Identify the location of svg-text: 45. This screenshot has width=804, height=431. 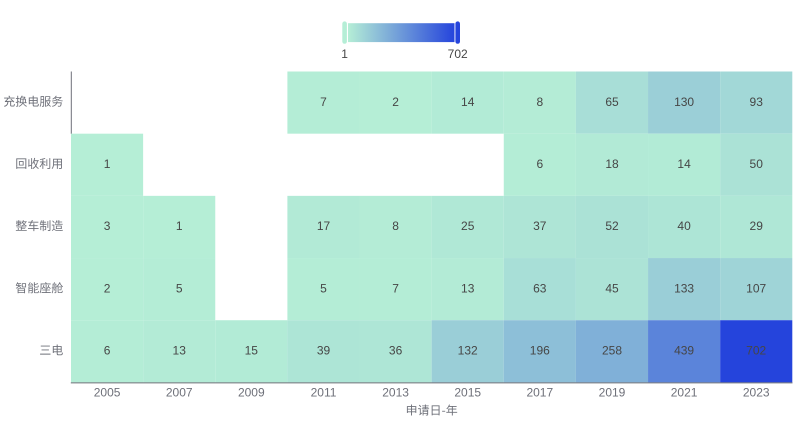
(612, 288).